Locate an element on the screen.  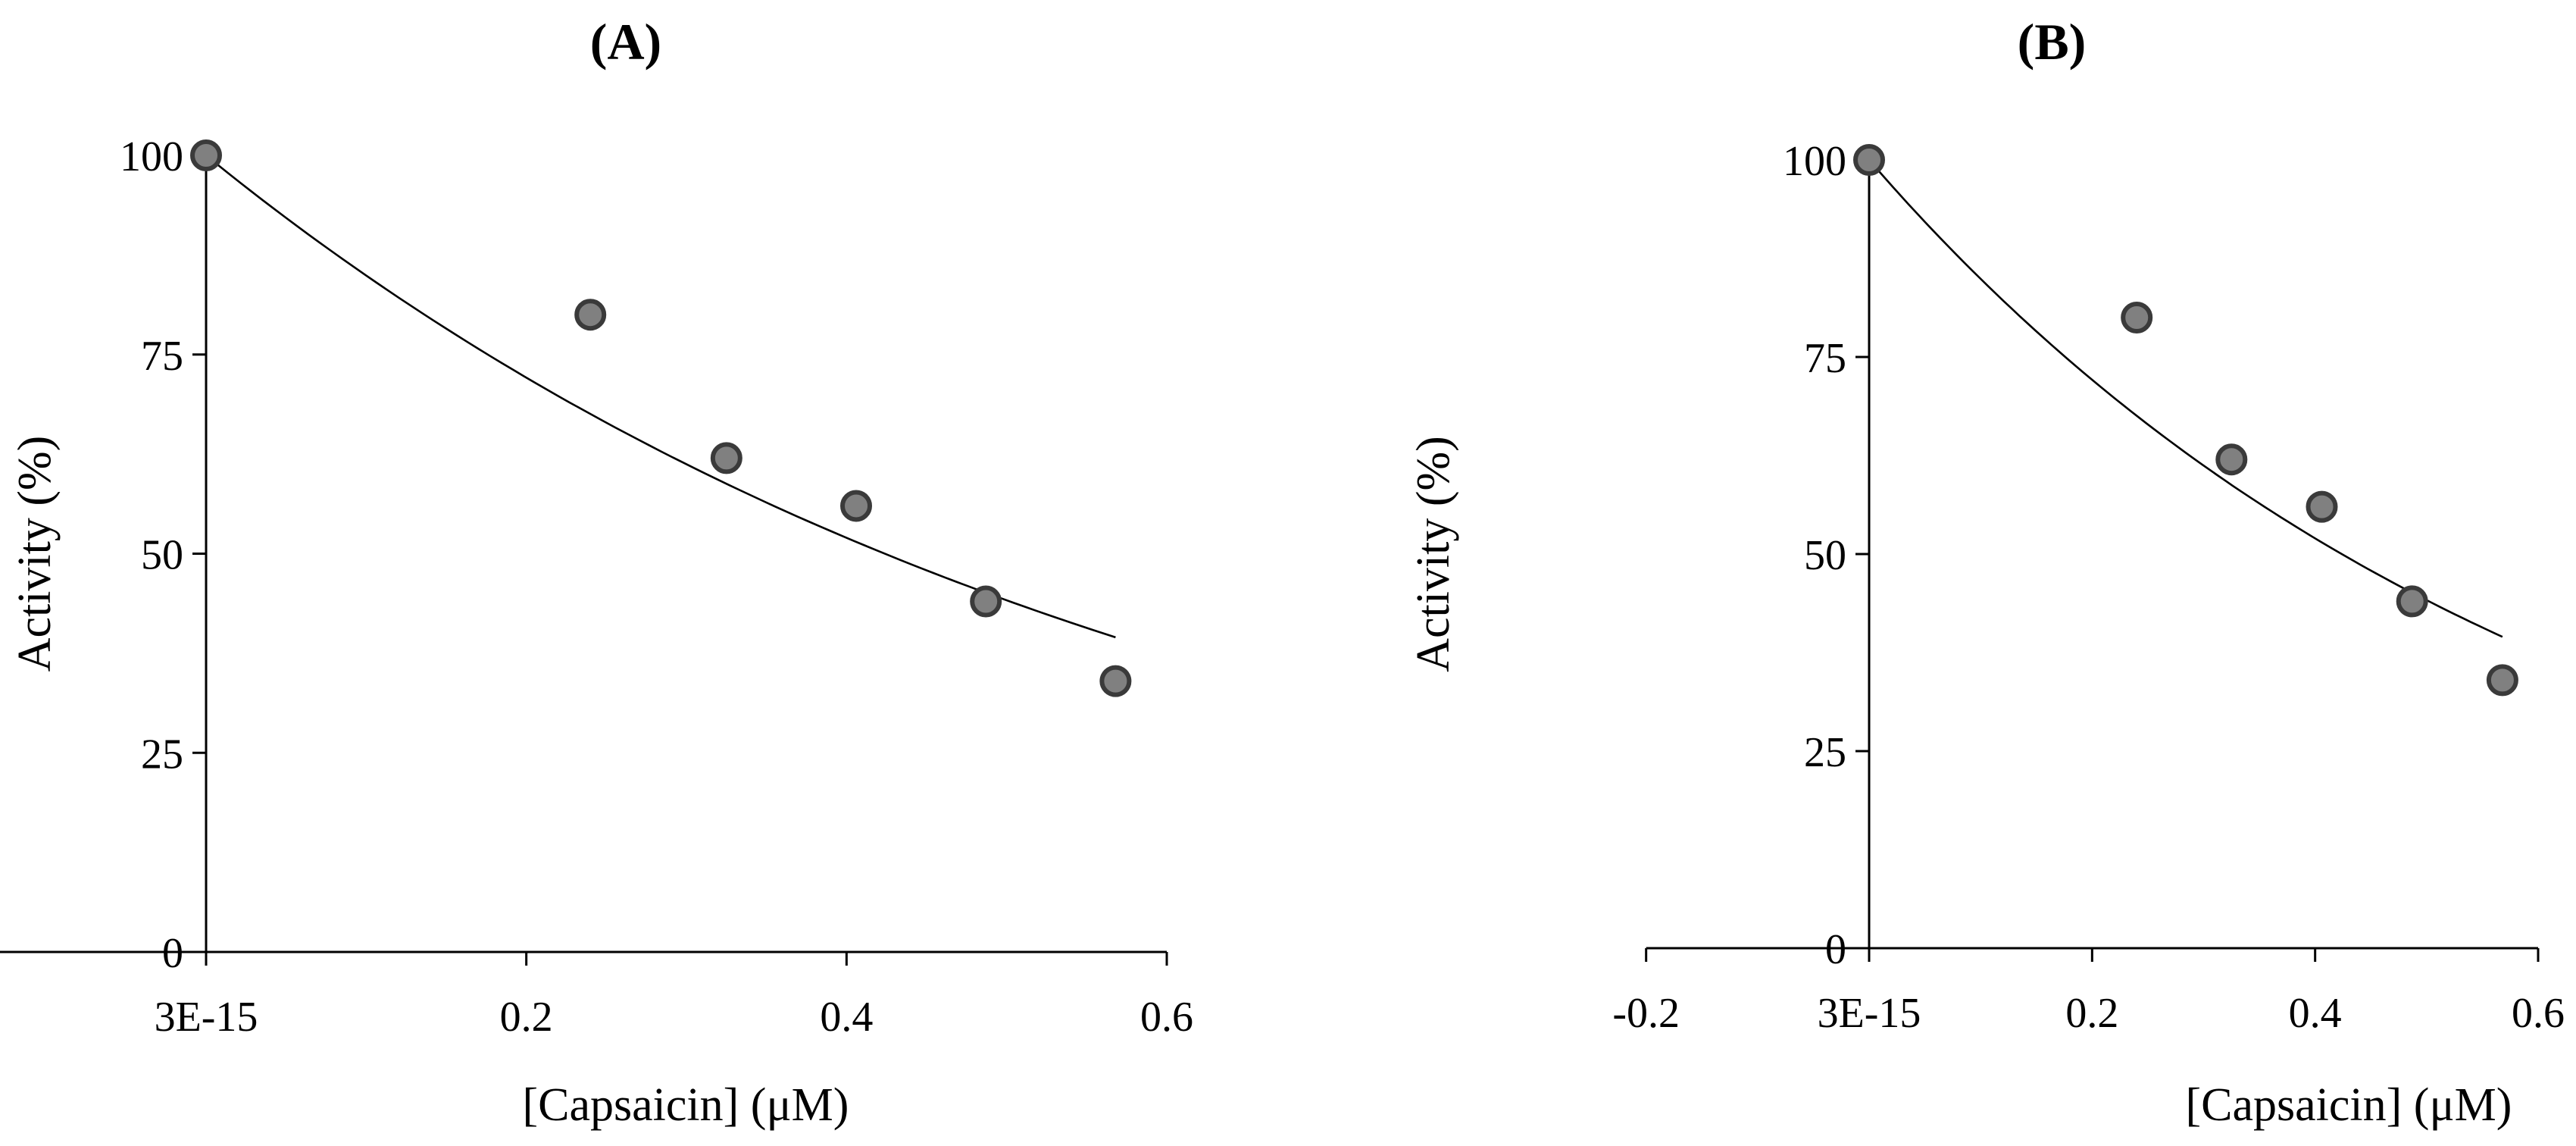
x-tick-label: -0.2 is located at coordinates (1646, 1013).